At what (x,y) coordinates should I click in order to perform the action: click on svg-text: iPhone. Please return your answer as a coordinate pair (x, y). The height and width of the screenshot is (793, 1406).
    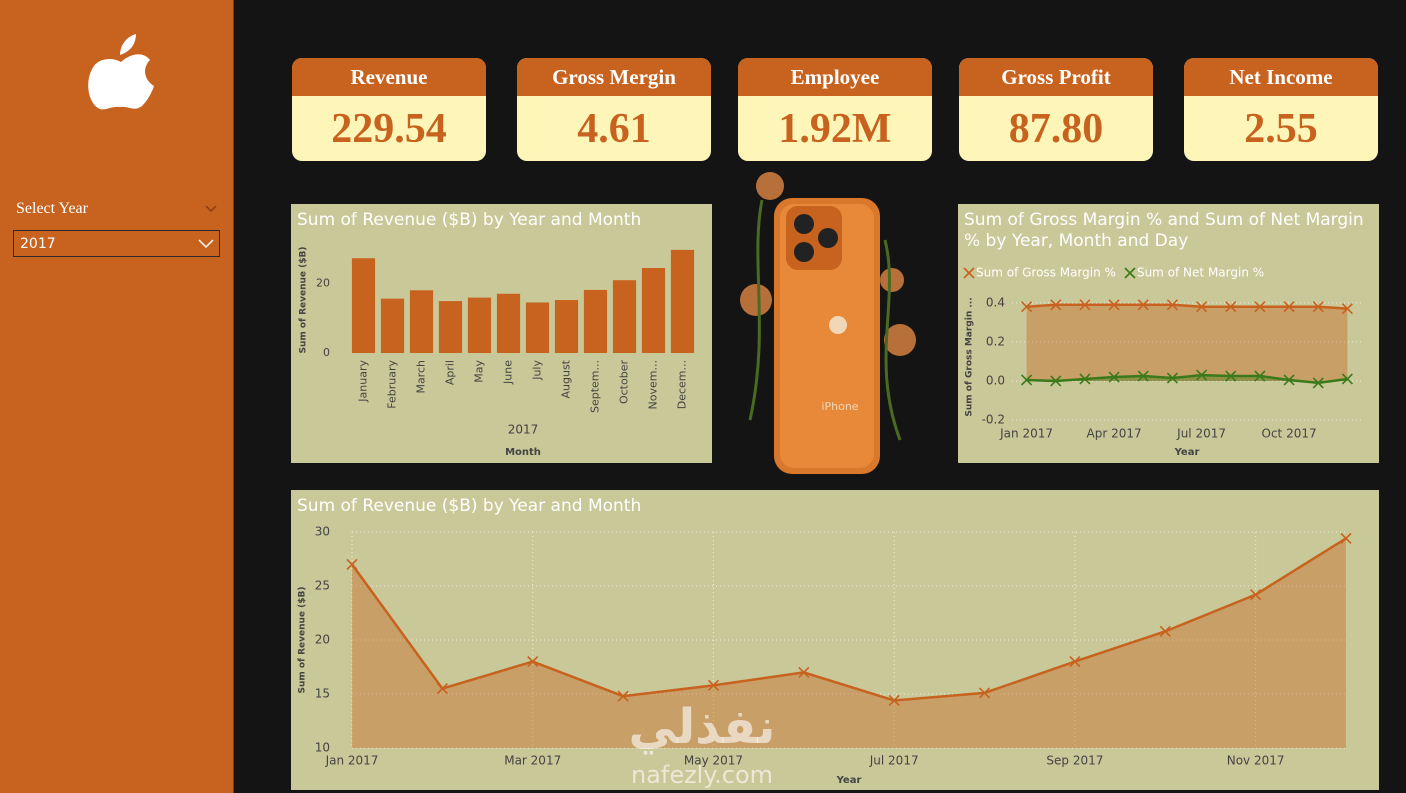
    Looking at the image, I should click on (839, 406).